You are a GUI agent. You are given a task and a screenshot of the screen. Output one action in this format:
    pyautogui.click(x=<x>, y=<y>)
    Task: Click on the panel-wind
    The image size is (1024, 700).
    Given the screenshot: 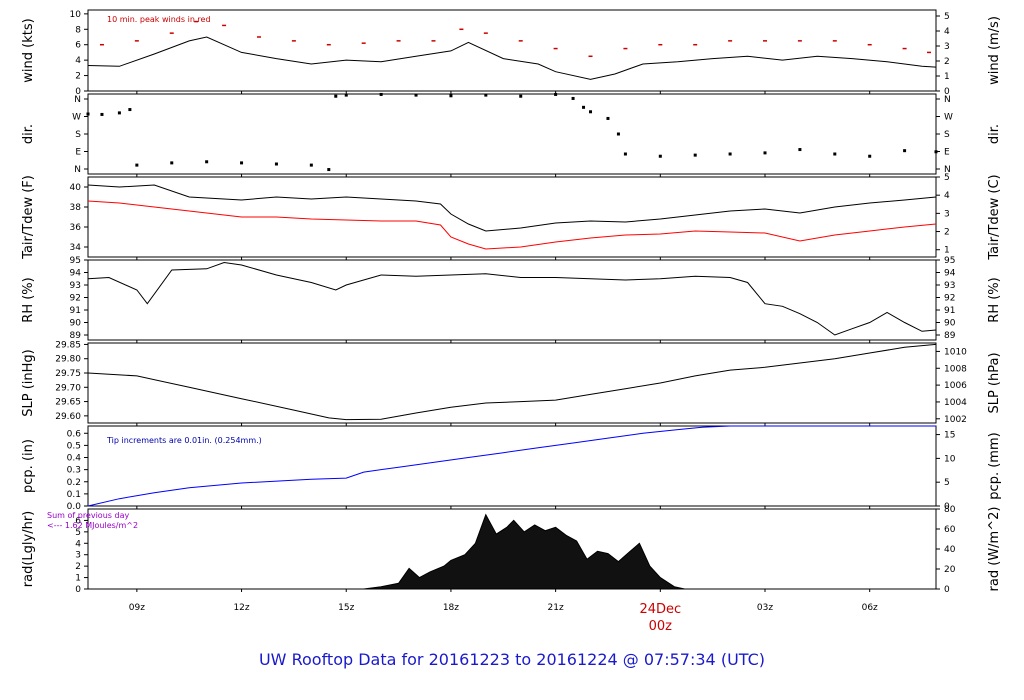 What is the action you would take?
    pyautogui.click(x=512, y=51)
    